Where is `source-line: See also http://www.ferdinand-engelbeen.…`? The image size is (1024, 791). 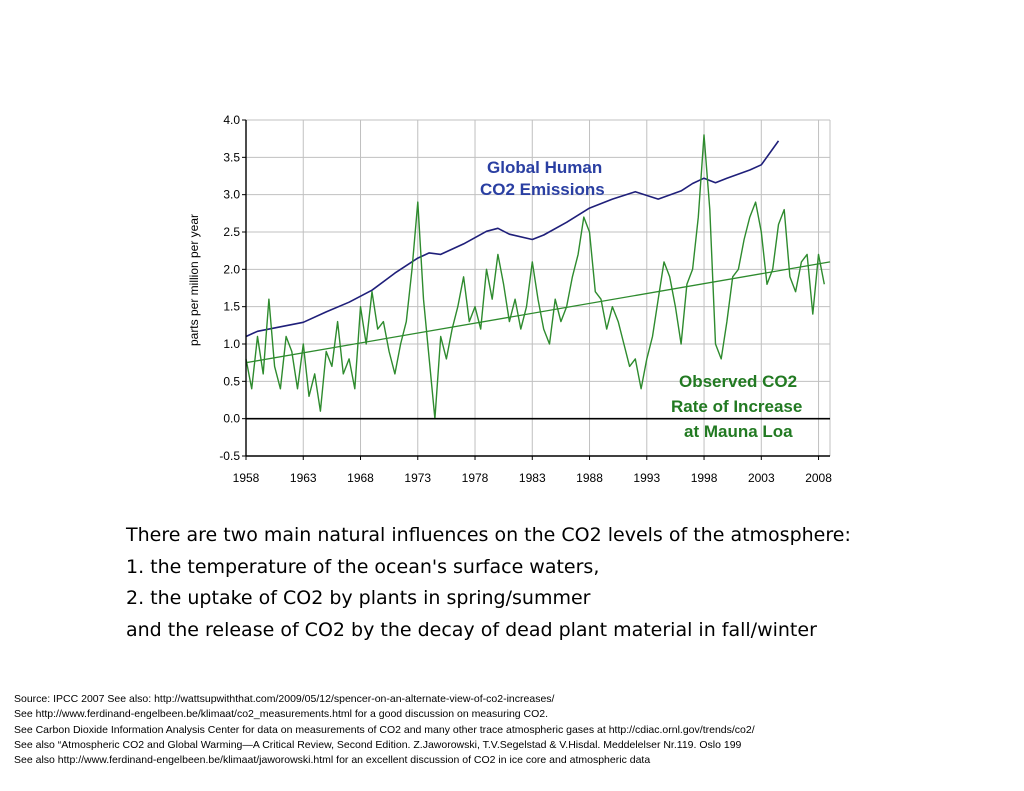 source-line: See also http://www.ferdinand-engelbeen.… is located at coordinates (332, 760).